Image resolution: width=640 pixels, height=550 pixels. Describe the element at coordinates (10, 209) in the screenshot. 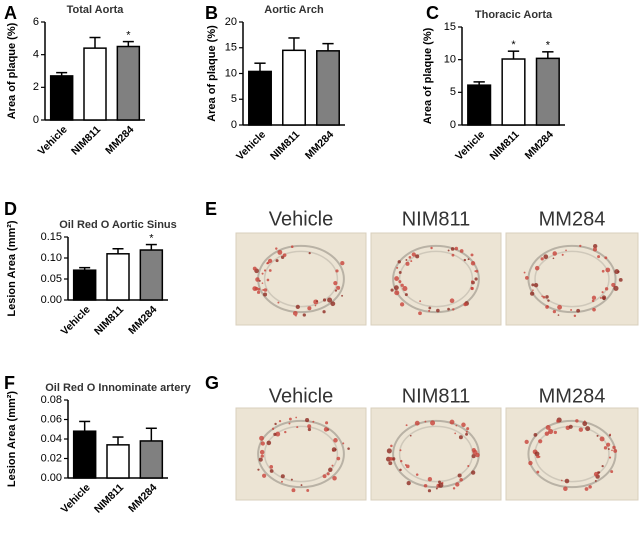

I see `panel-letter: D` at that location.